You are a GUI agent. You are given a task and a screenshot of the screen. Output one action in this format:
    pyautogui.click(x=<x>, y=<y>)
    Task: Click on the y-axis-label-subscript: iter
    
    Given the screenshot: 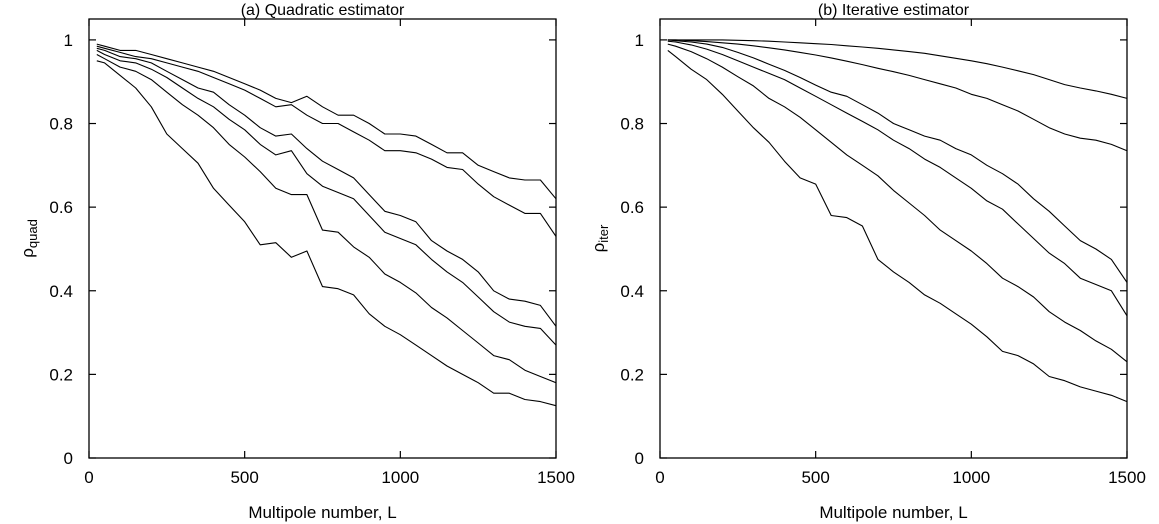 What is the action you would take?
    pyautogui.click(x=603, y=233)
    